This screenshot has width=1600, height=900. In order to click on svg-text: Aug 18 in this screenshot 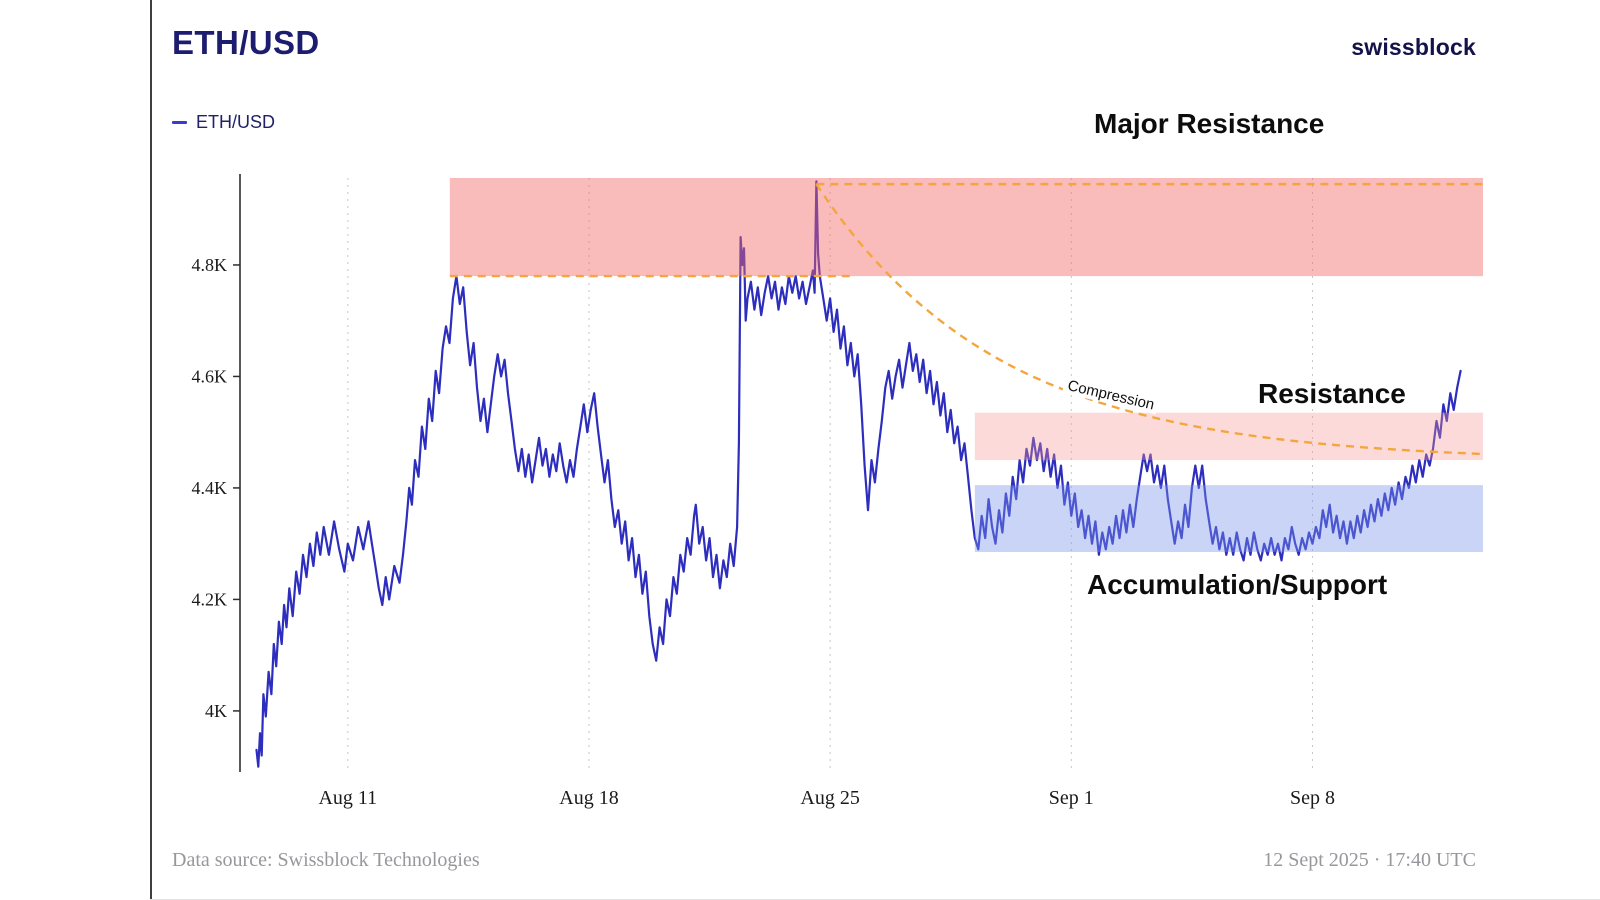, I will do `click(588, 798)`.